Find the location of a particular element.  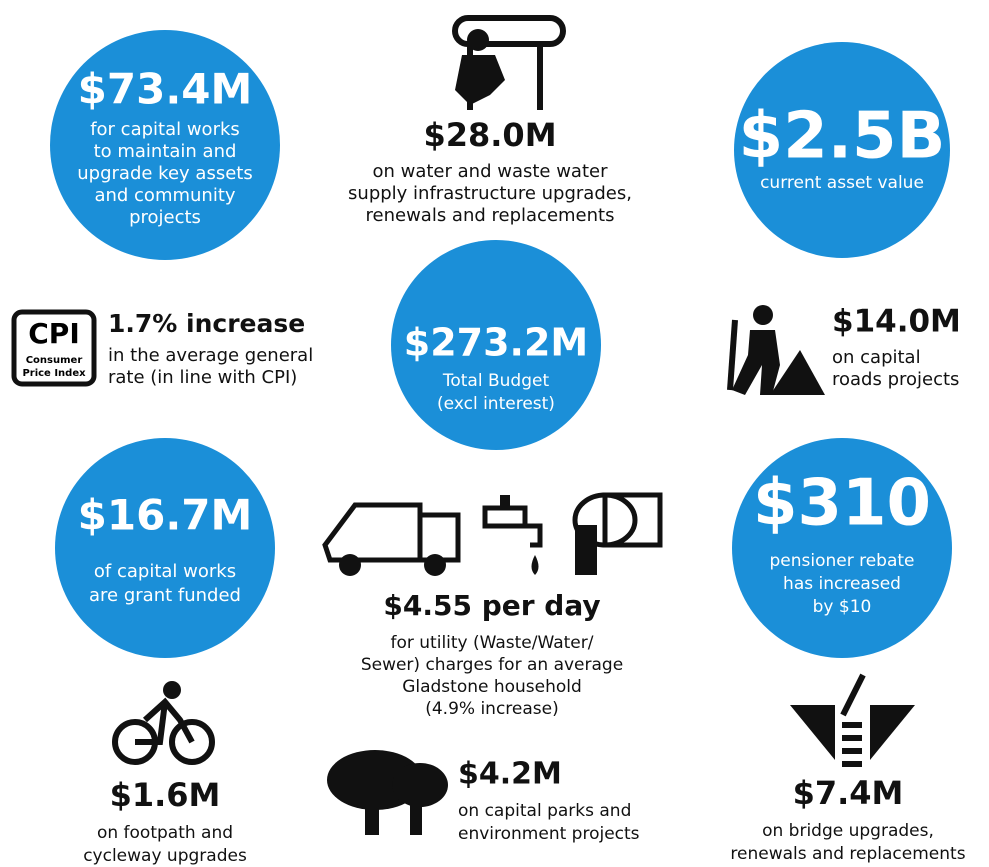

caption-line: pensioner rebate is located at coordinates (841, 561).